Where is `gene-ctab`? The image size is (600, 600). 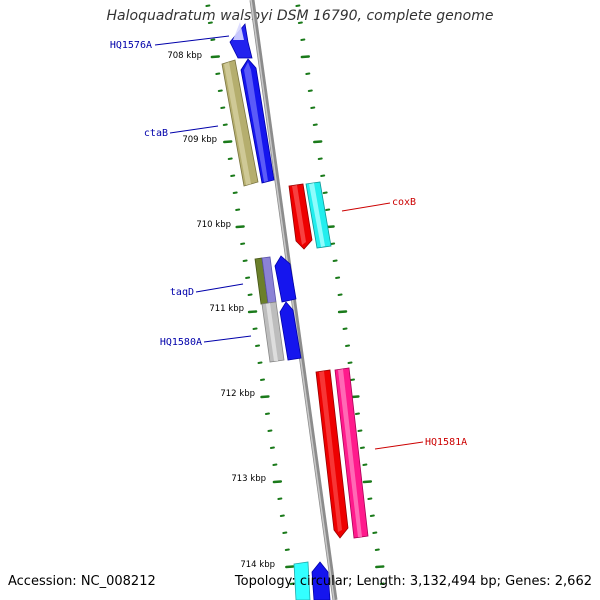 gene-ctab is located at coordinates (240, 123).